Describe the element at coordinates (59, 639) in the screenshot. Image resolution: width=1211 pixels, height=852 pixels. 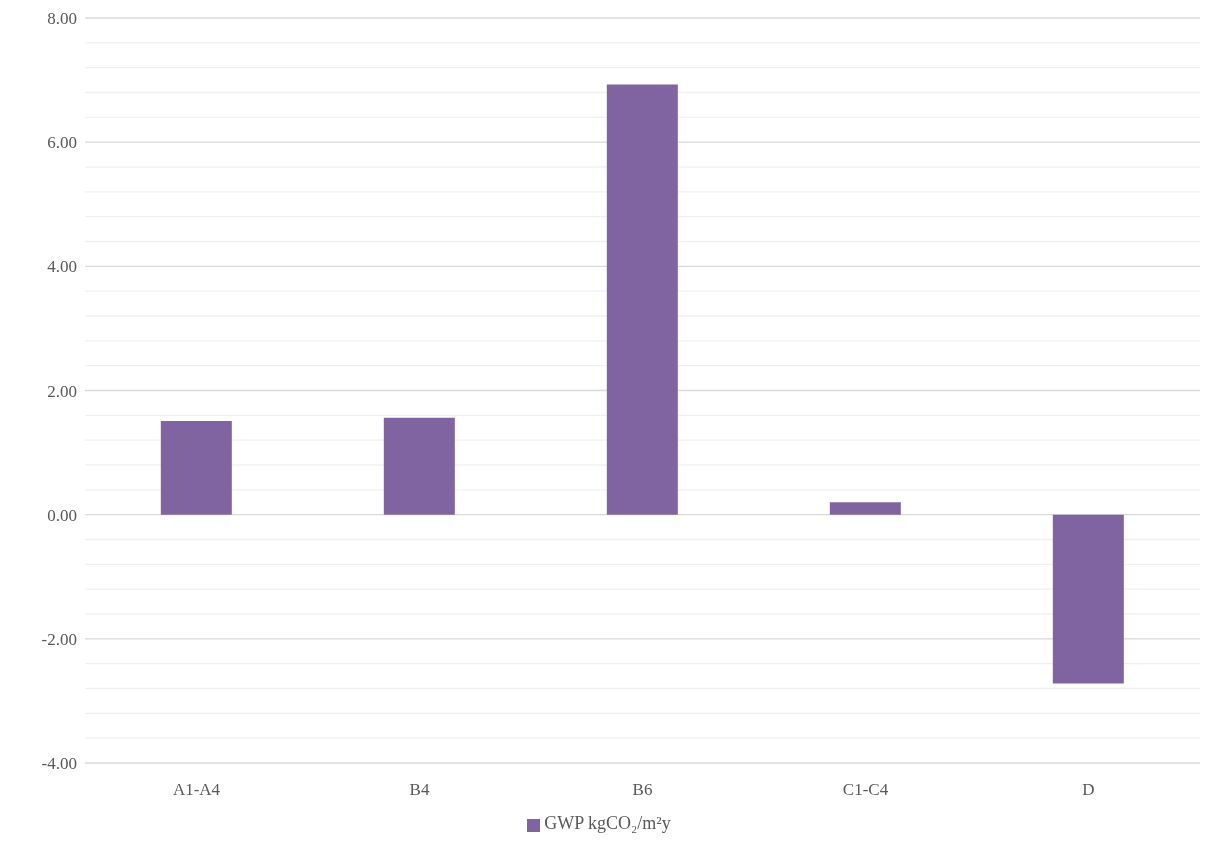
I see `y-tick-label: -2.00` at that location.